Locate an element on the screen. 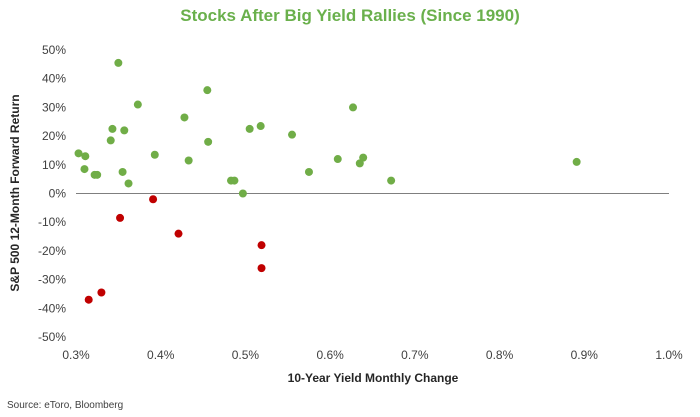  x-tick-label: 1.0% is located at coordinates (669, 355).